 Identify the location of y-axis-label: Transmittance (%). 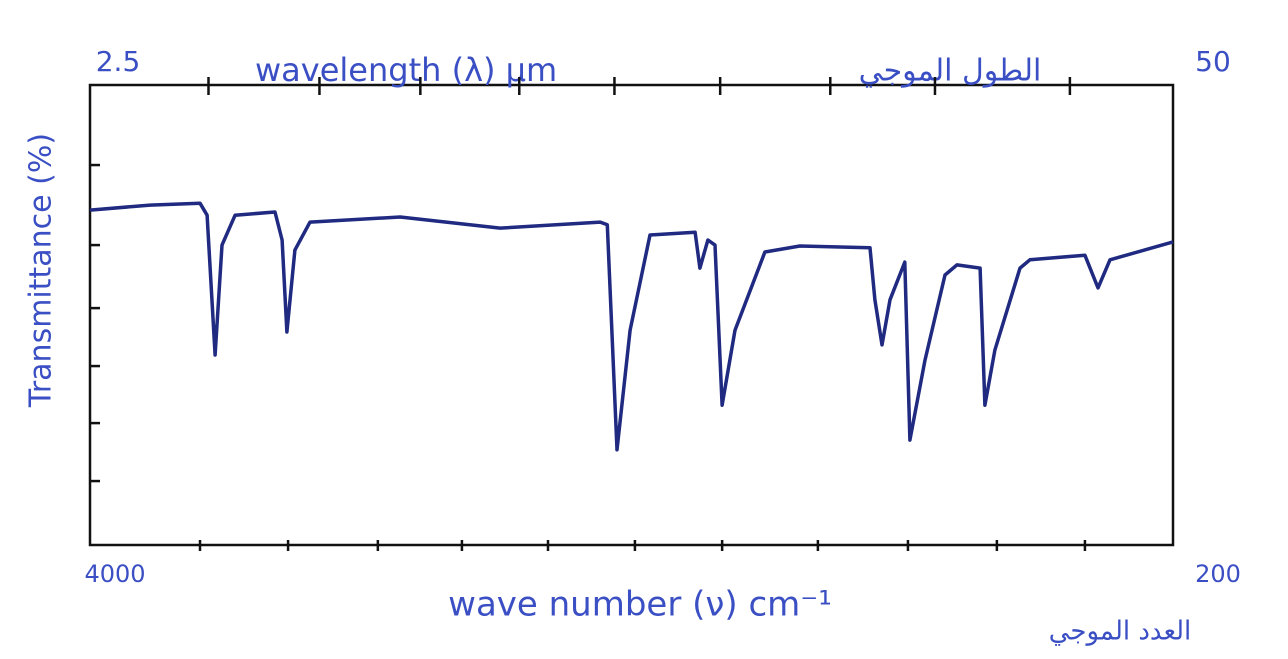
(41, 270).